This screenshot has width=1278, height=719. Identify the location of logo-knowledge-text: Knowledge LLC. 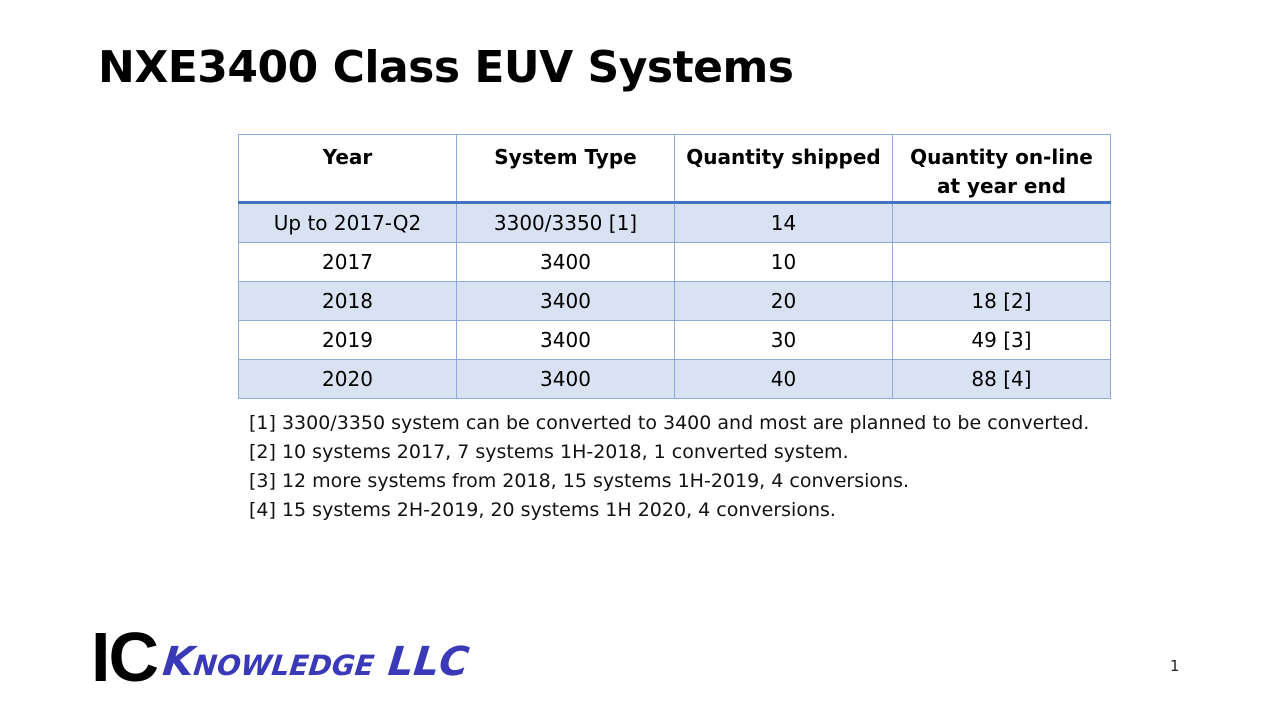
(316, 662).